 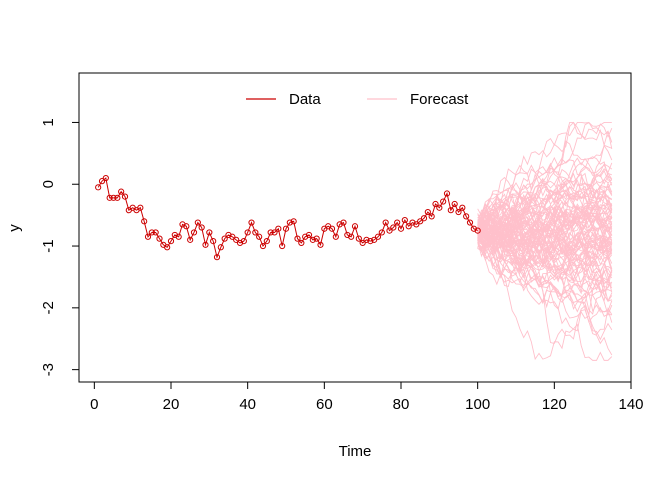 I want to click on y-tick-label: -1, so click(x=48, y=245).